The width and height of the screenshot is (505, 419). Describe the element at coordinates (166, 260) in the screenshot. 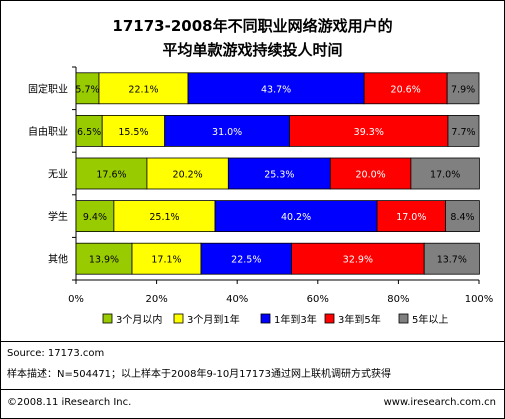

I see `data-label: 17.1%` at that location.